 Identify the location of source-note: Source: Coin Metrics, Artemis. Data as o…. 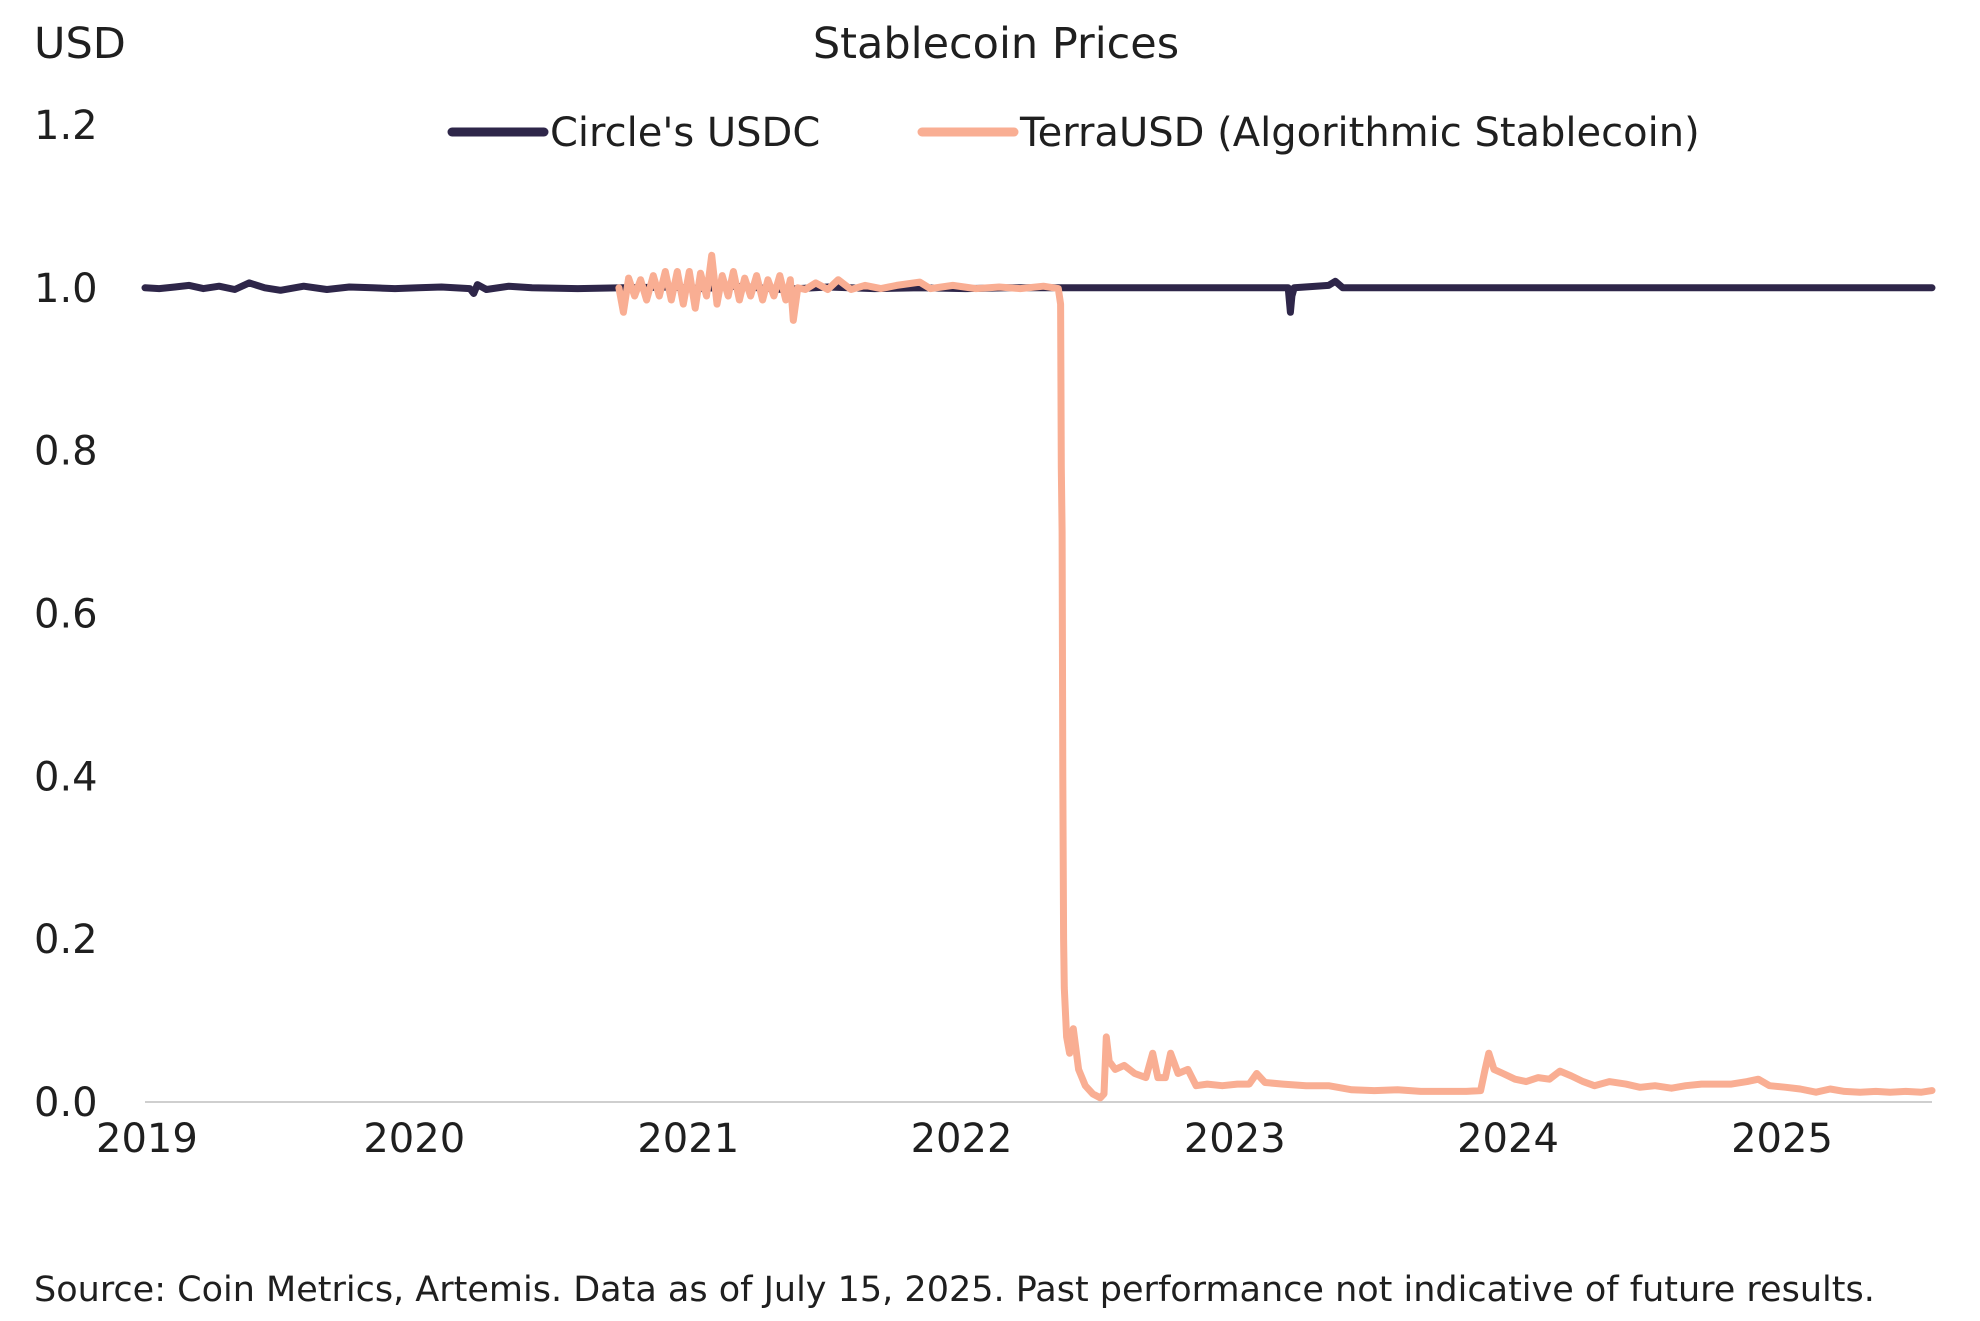
(954, 1290).